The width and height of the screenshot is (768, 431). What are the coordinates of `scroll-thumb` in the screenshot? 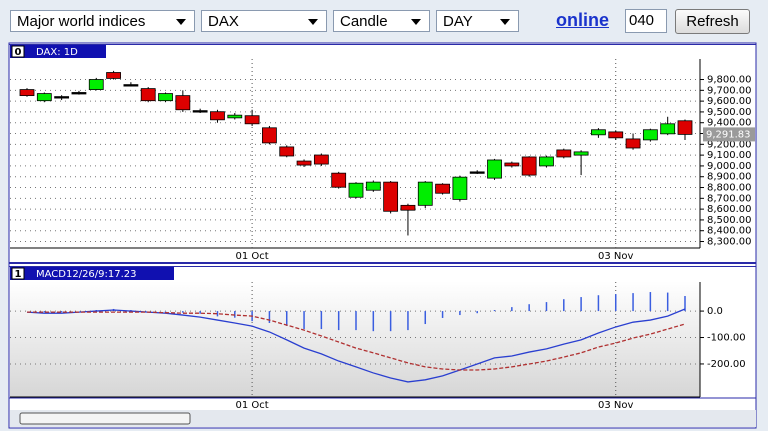 It's located at (105, 418).